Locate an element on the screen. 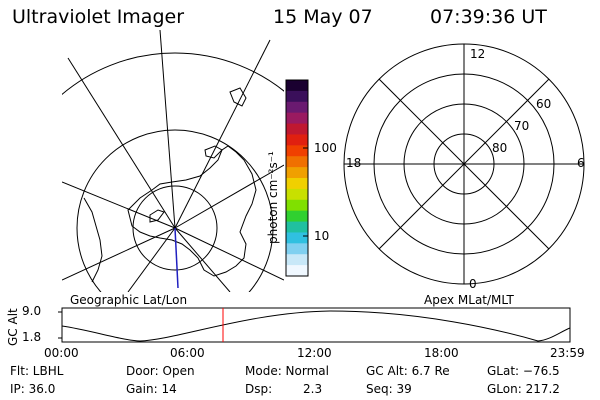  mlt-lat-label-60: 60 is located at coordinates (544, 104).